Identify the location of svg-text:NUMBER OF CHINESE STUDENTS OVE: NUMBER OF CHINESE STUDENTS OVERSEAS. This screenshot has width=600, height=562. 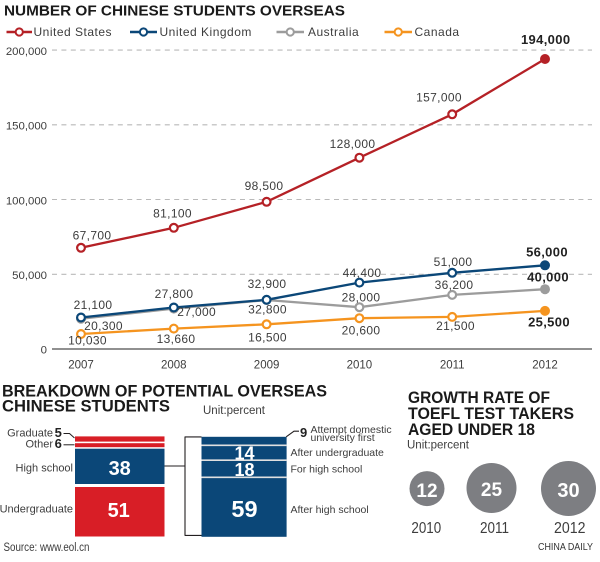
(174, 11).